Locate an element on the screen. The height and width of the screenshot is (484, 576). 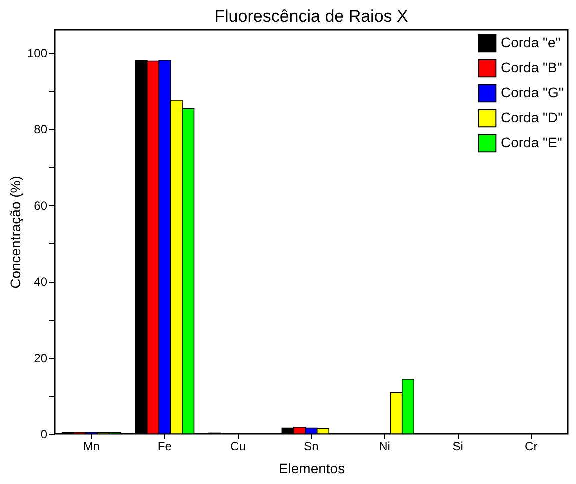
chart-title: Fluorescência de Raios X is located at coordinates (311, 16).